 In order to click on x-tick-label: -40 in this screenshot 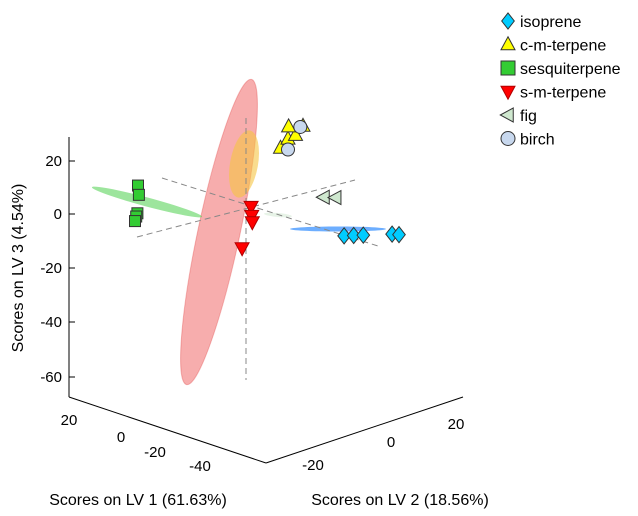, I will do `click(200, 466)`.